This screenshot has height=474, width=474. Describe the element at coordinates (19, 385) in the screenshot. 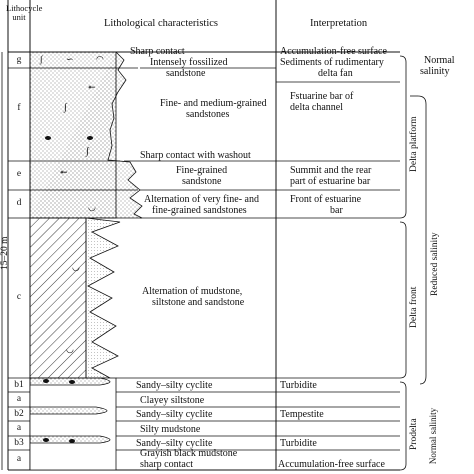

I see `unit-label: b1` at that location.